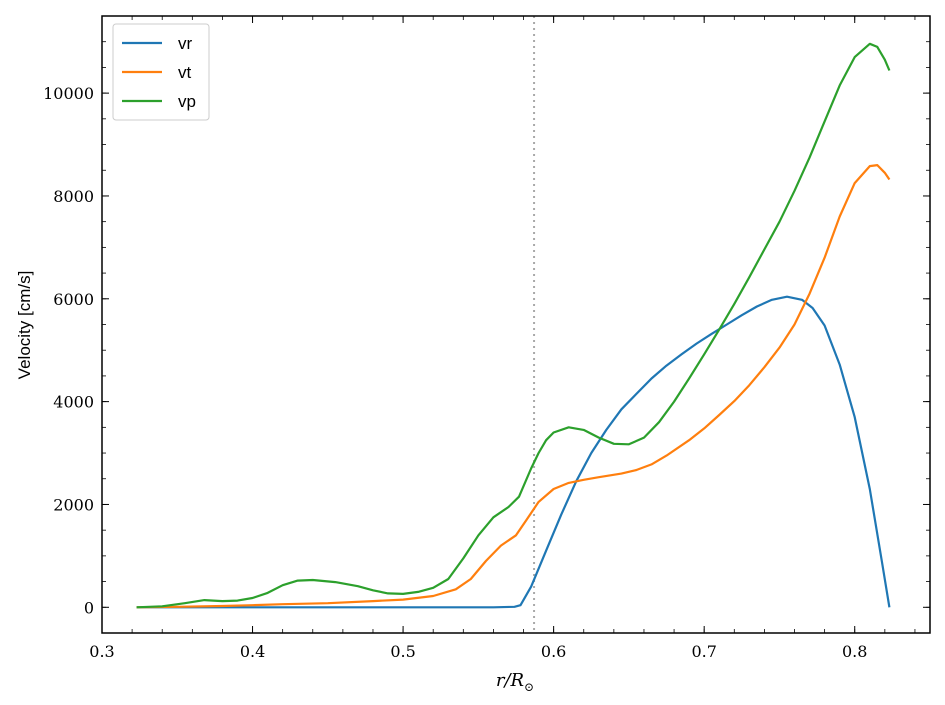 This screenshot has height=705, width=945. Describe the element at coordinates (854, 651) in the screenshot. I see `x-tick-label: 0.8` at that location.